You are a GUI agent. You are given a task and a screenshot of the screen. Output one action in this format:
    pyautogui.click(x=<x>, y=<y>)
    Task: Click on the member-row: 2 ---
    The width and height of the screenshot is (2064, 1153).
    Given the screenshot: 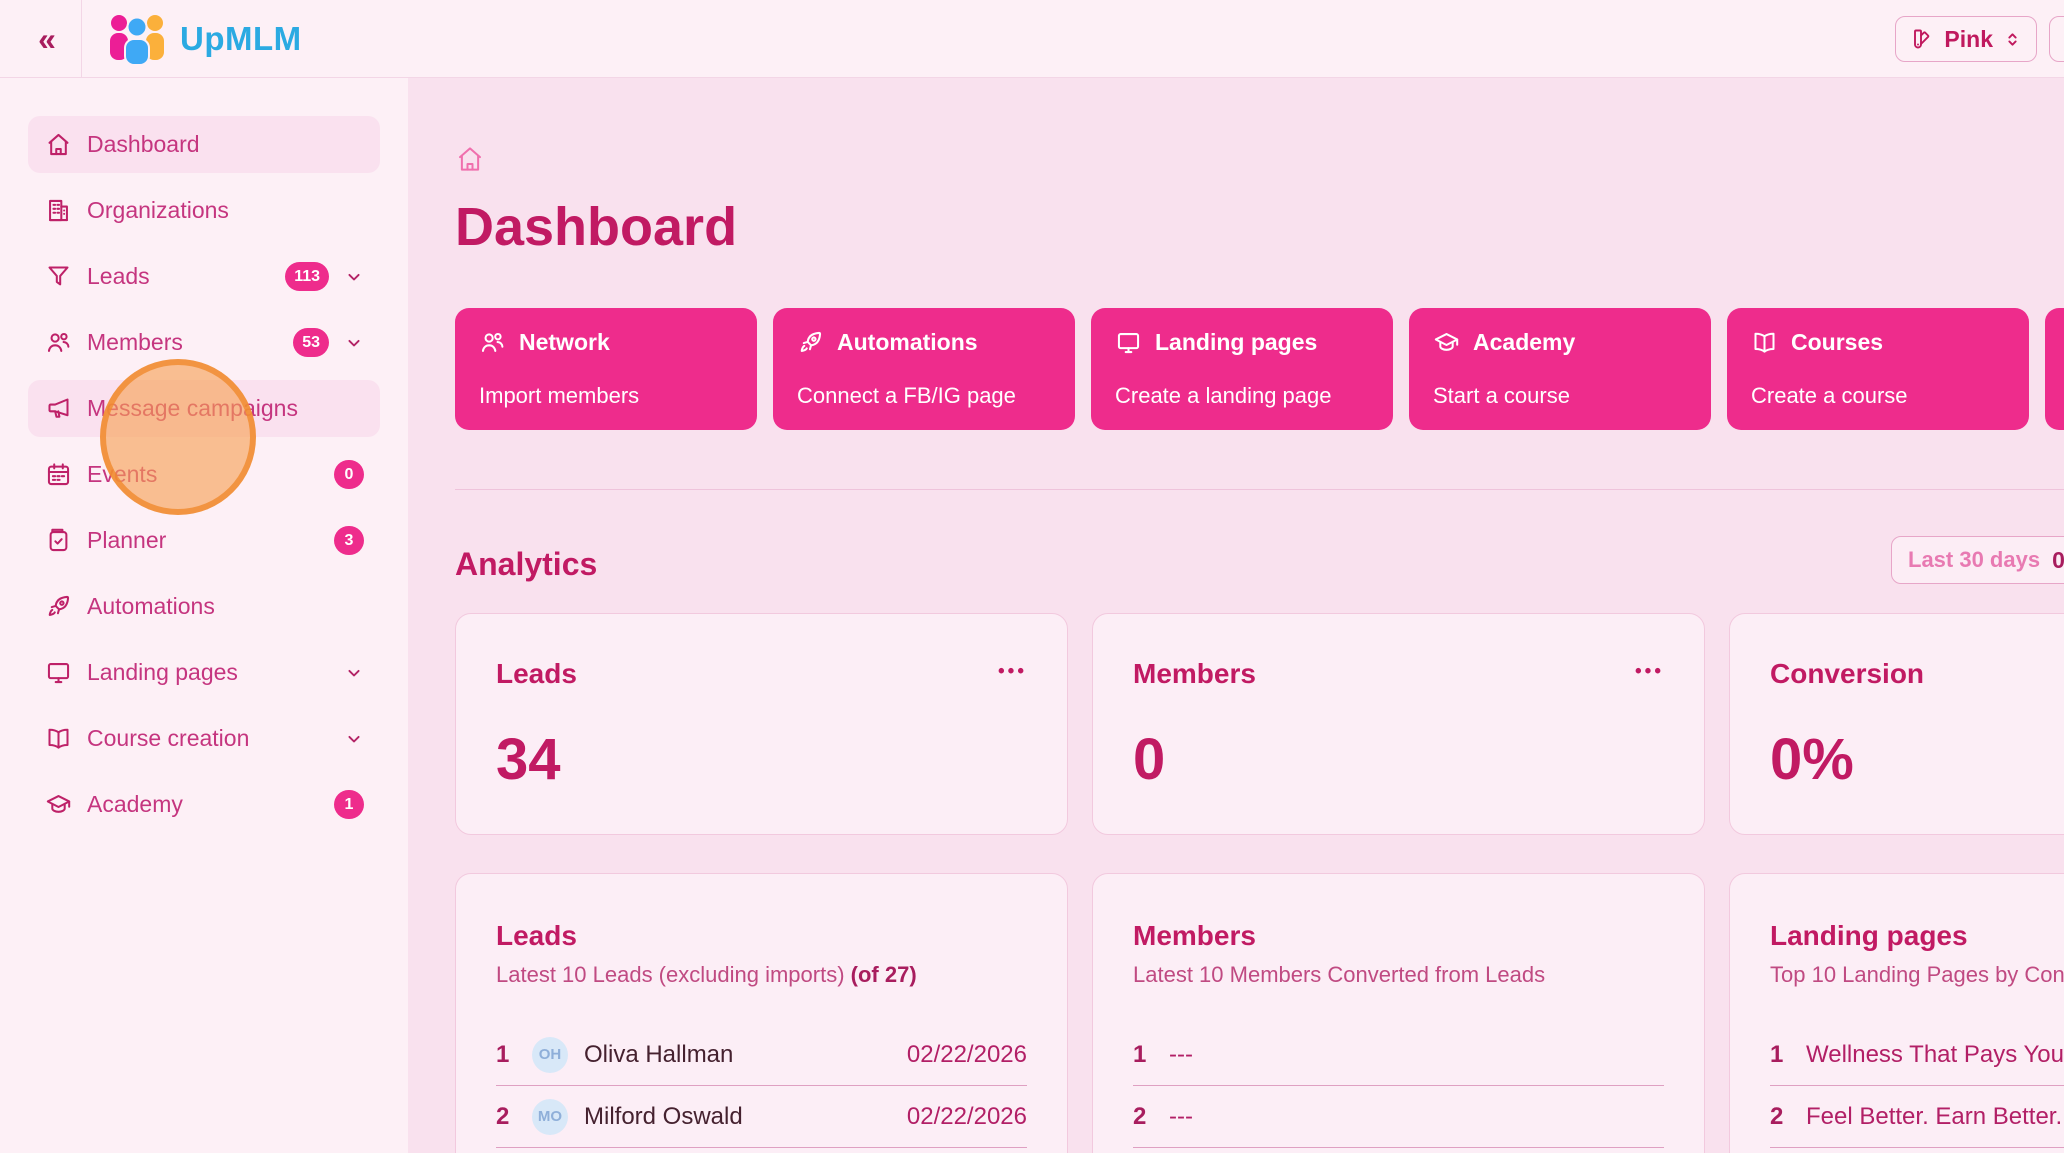 What is the action you would take?
    pyautogui.click(x=1398, y=1117)
    